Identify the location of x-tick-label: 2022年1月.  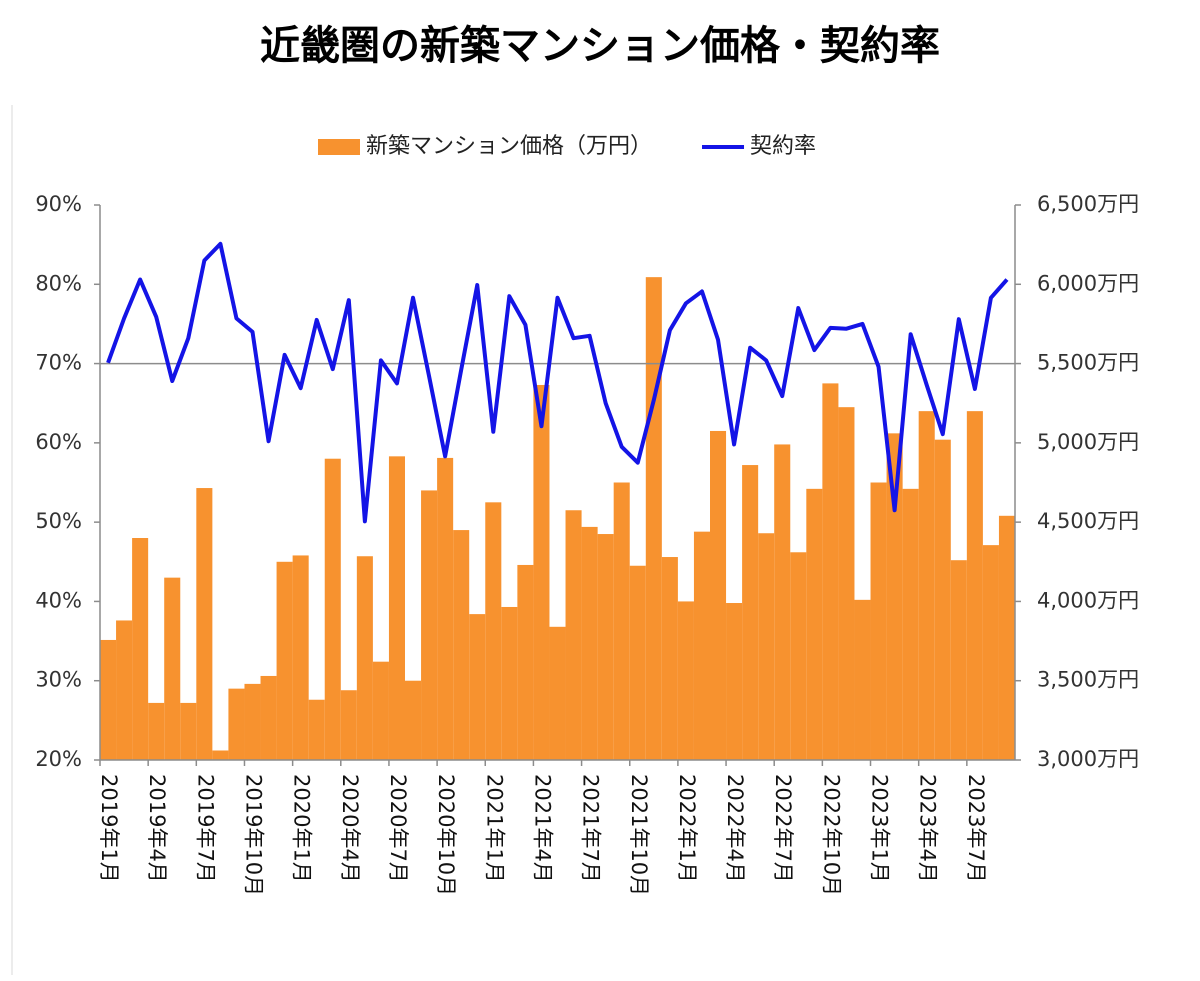
(687, 828).